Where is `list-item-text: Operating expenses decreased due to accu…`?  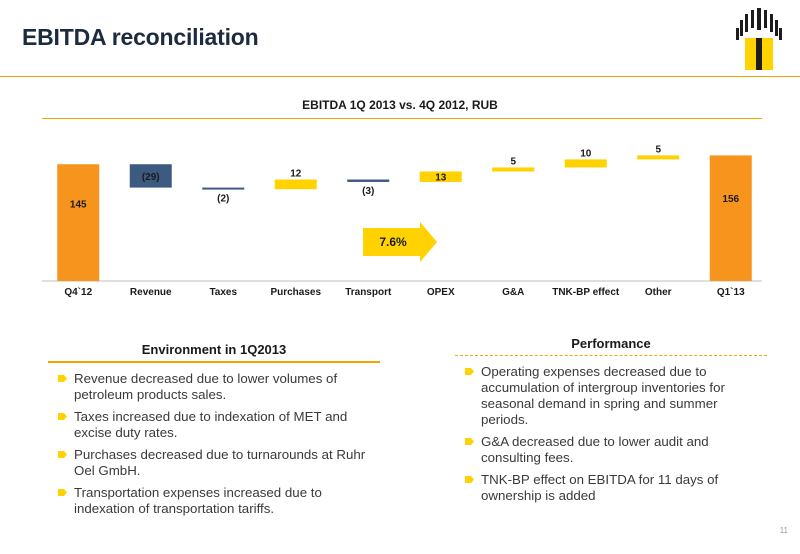 list-item-text: Operating expenses decreased due to accu… is located at coordinates (603, 395).